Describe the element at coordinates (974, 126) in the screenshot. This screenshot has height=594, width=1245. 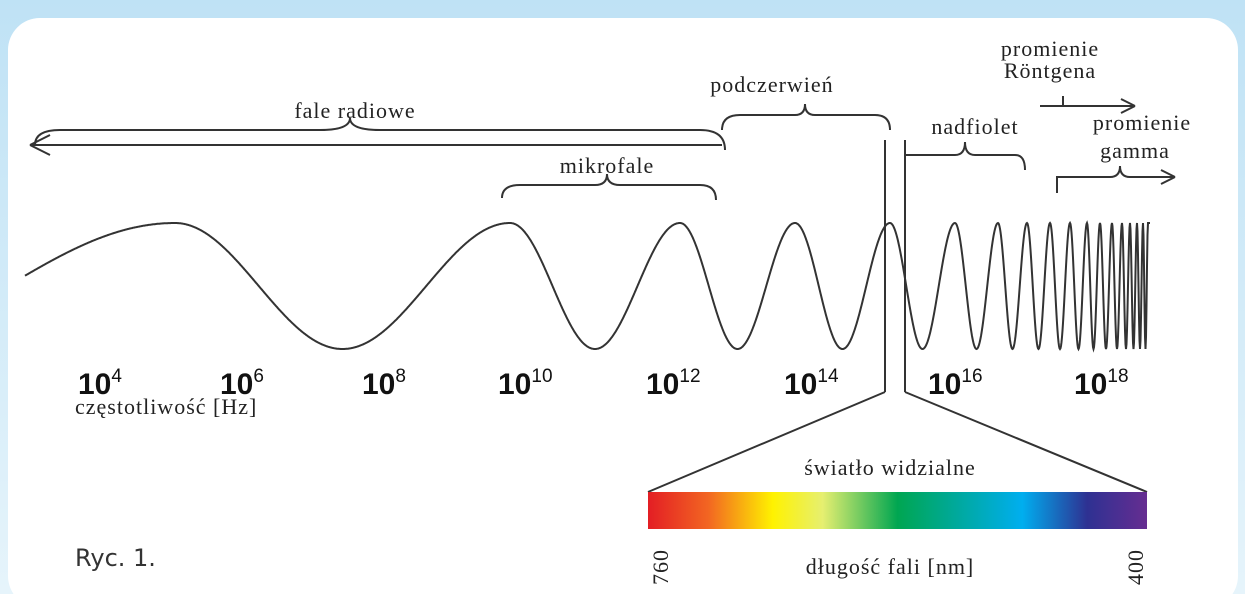
I see `region-label: nadfiolet` at that location.